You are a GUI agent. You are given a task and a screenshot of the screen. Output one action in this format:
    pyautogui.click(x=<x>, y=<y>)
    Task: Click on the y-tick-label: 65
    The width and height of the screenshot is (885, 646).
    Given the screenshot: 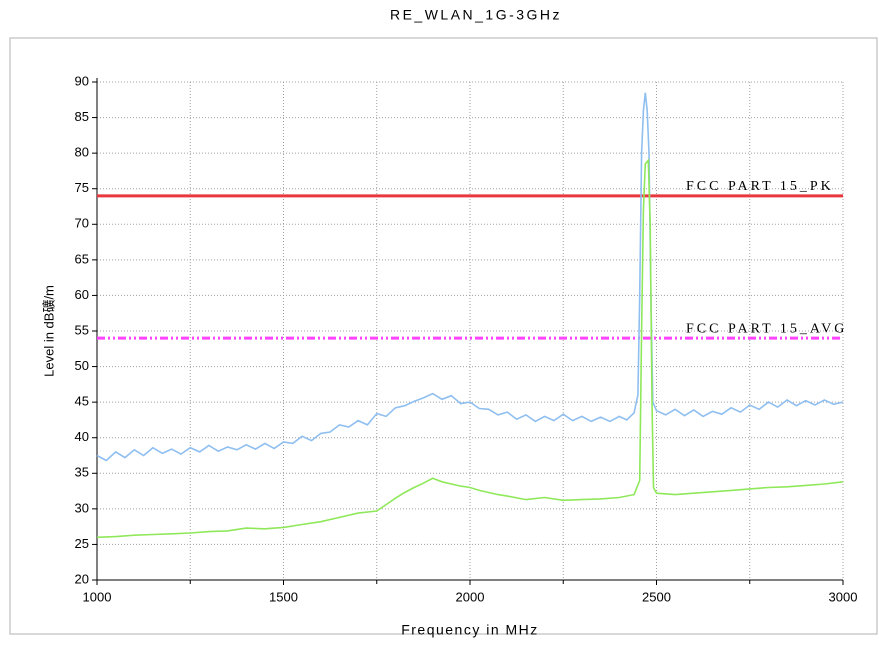 What is the action you would take?
    pyautogui.click(x=82, y=258)
    